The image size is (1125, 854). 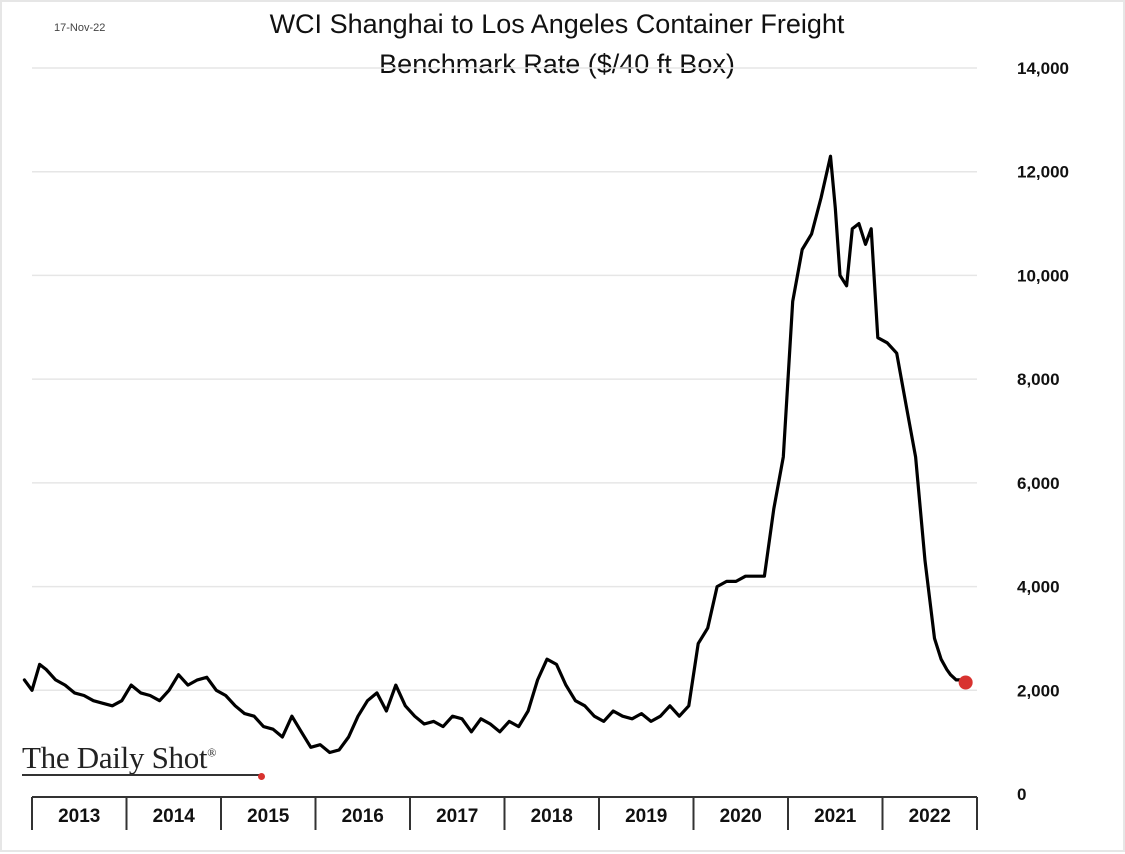 What do you see at coordinates (1043, 68) in the screenshot?
I see `y-tick-label: 14,000` at bounding box center [1043, 68].